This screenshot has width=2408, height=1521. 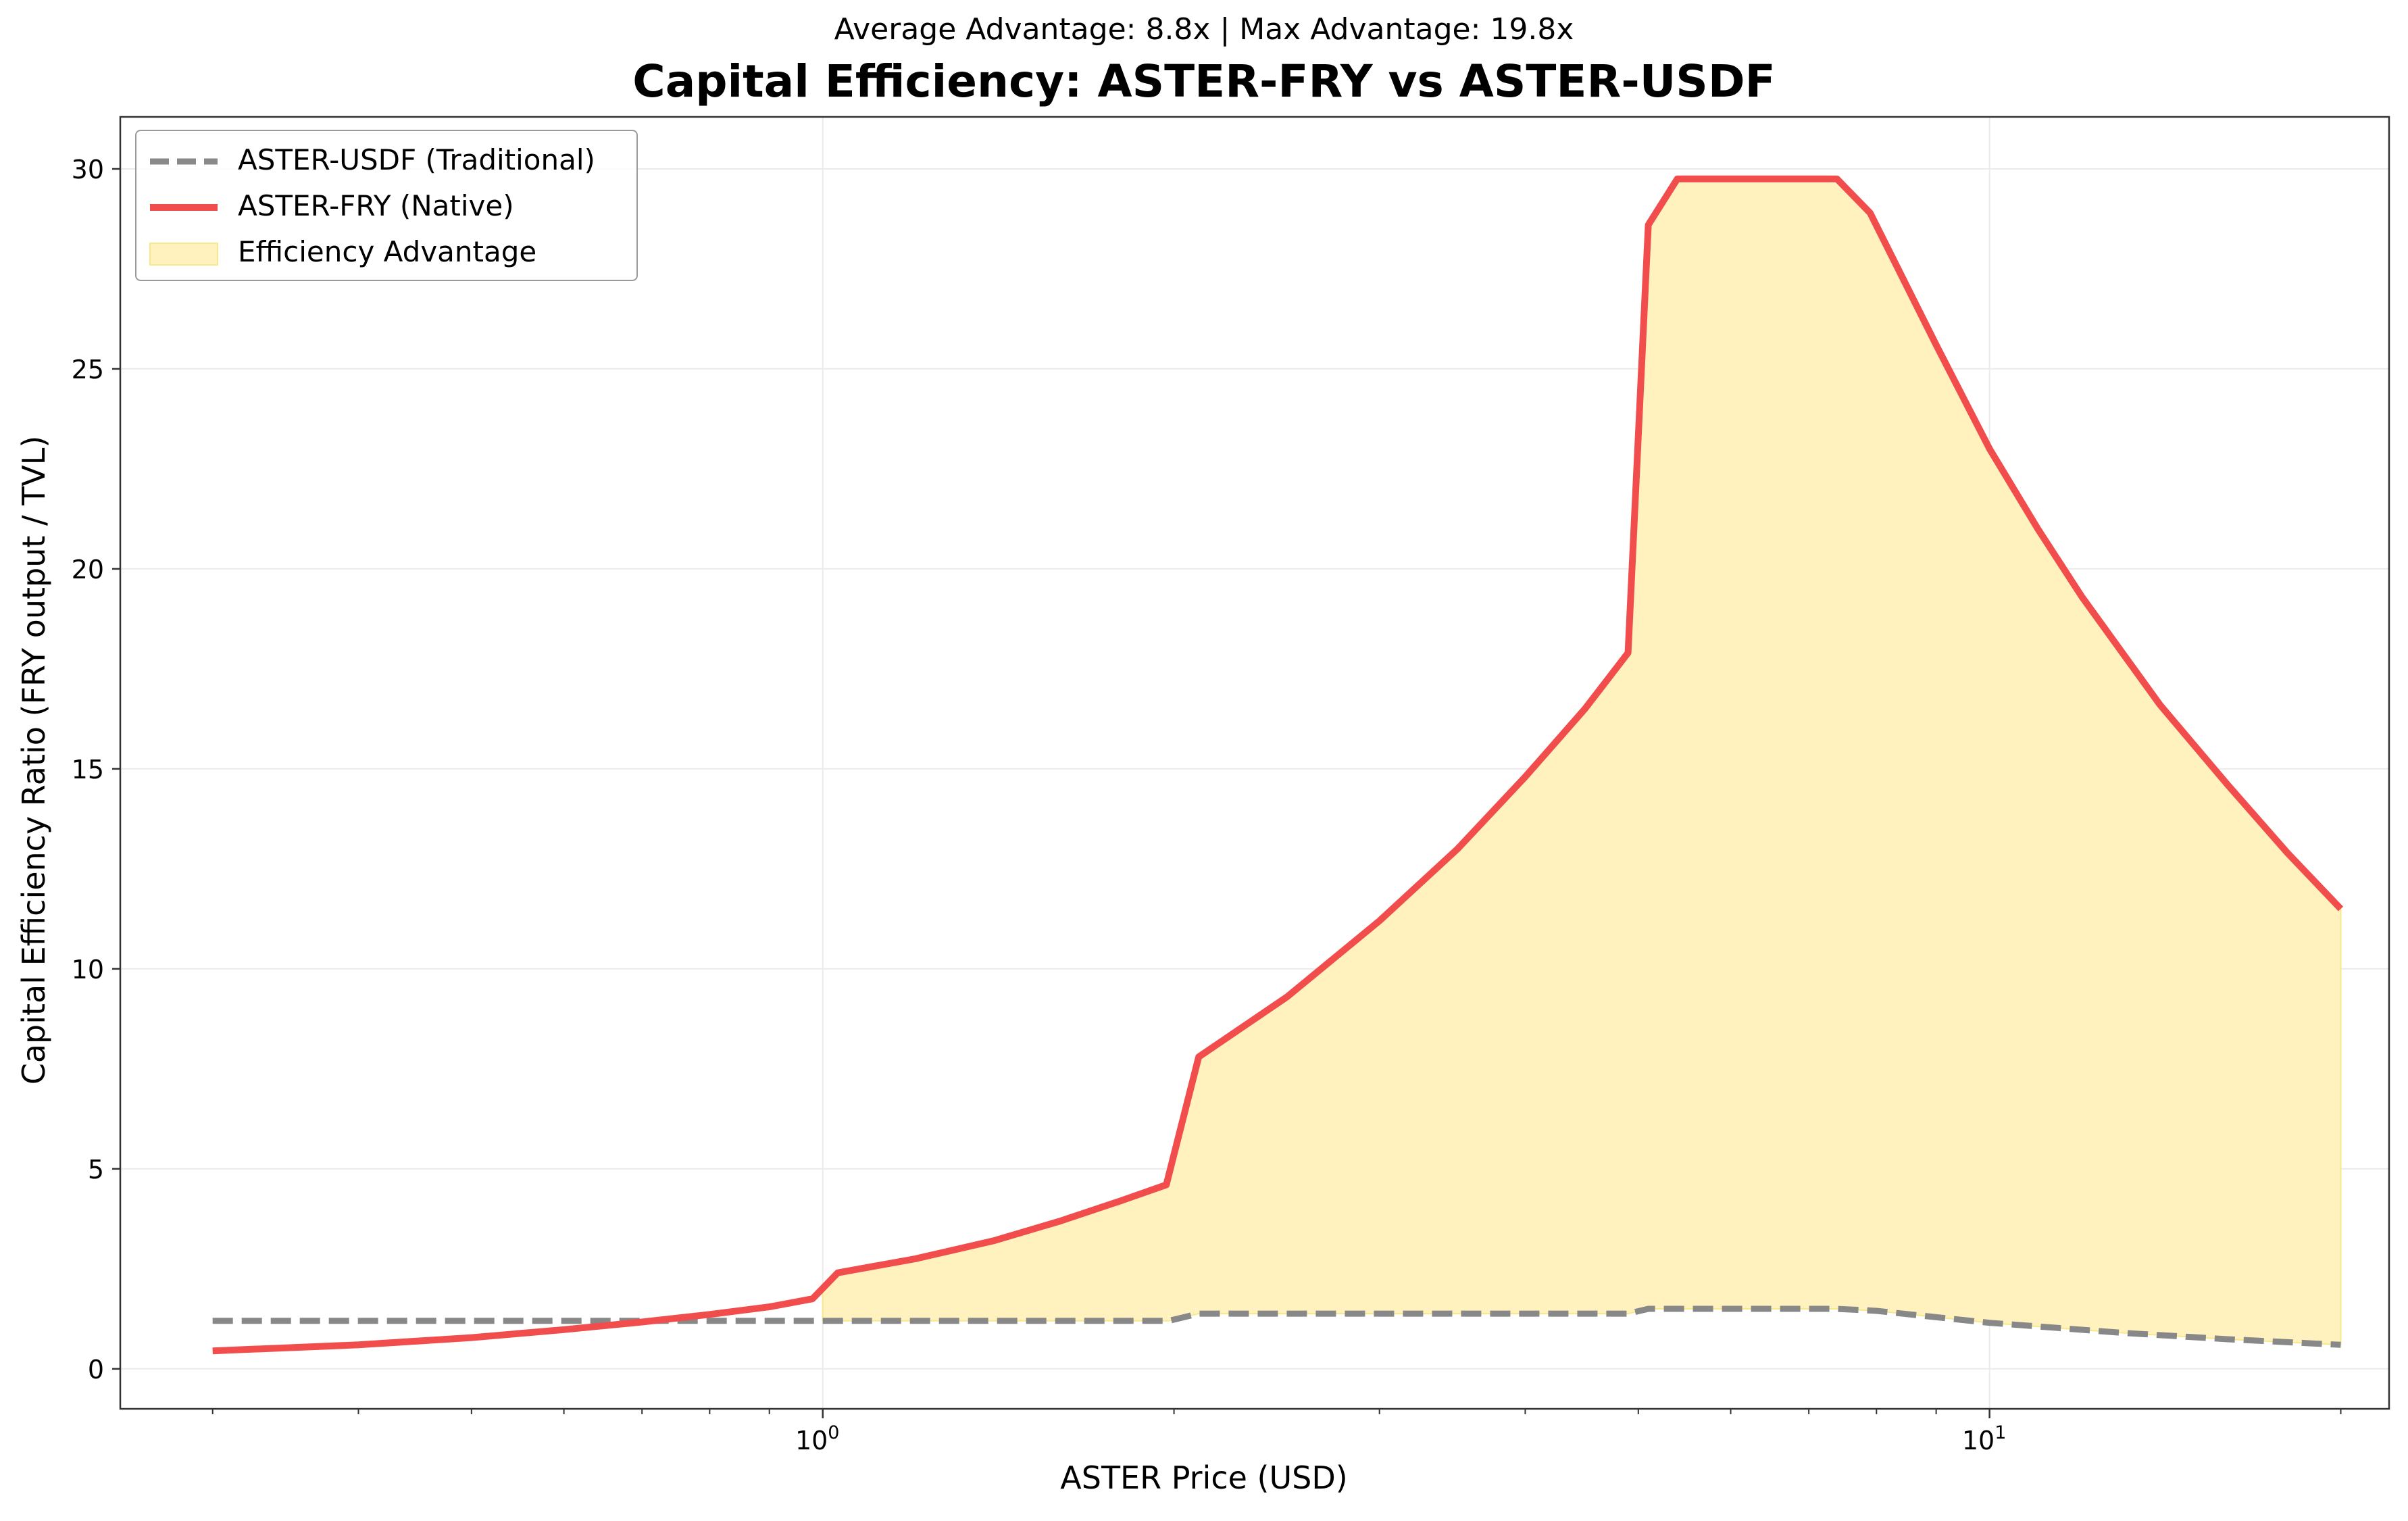 I want to click on legend-label-advantage: Efficiency Advantage, so click(x=388, y=251).